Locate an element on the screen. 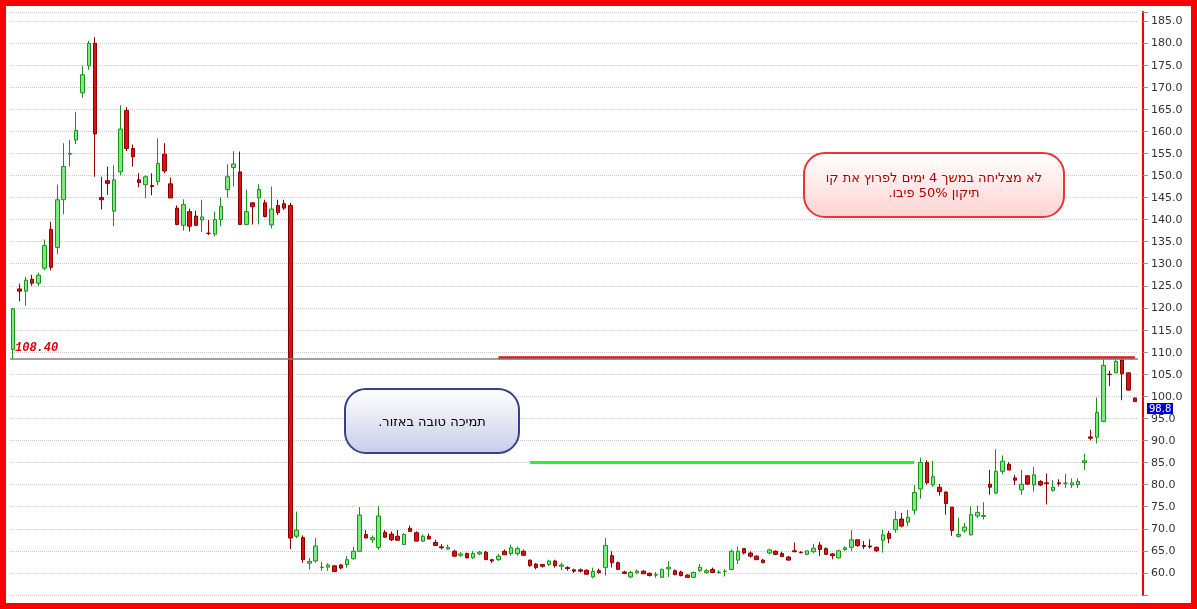  annotation: לא מצליחה במשך 4 ימים לפרוץ את קו תיקון 50% פיבו. is located at coordinates (934, 185).